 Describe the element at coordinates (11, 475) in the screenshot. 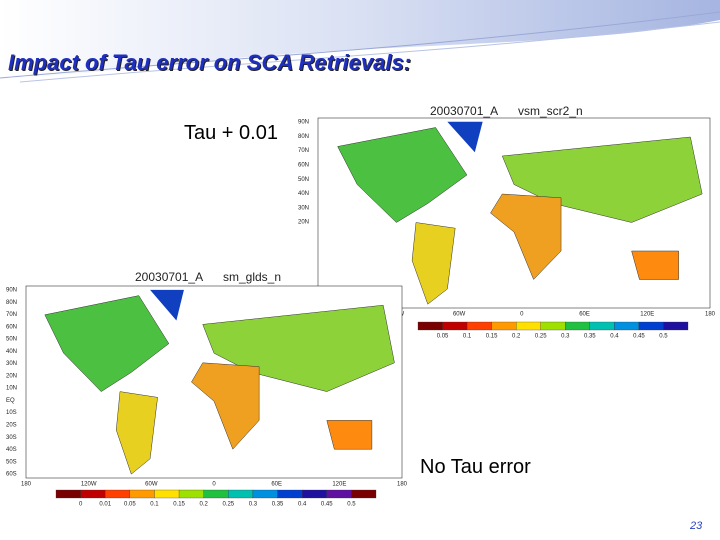

I see `lat-label: 60S` at that location.